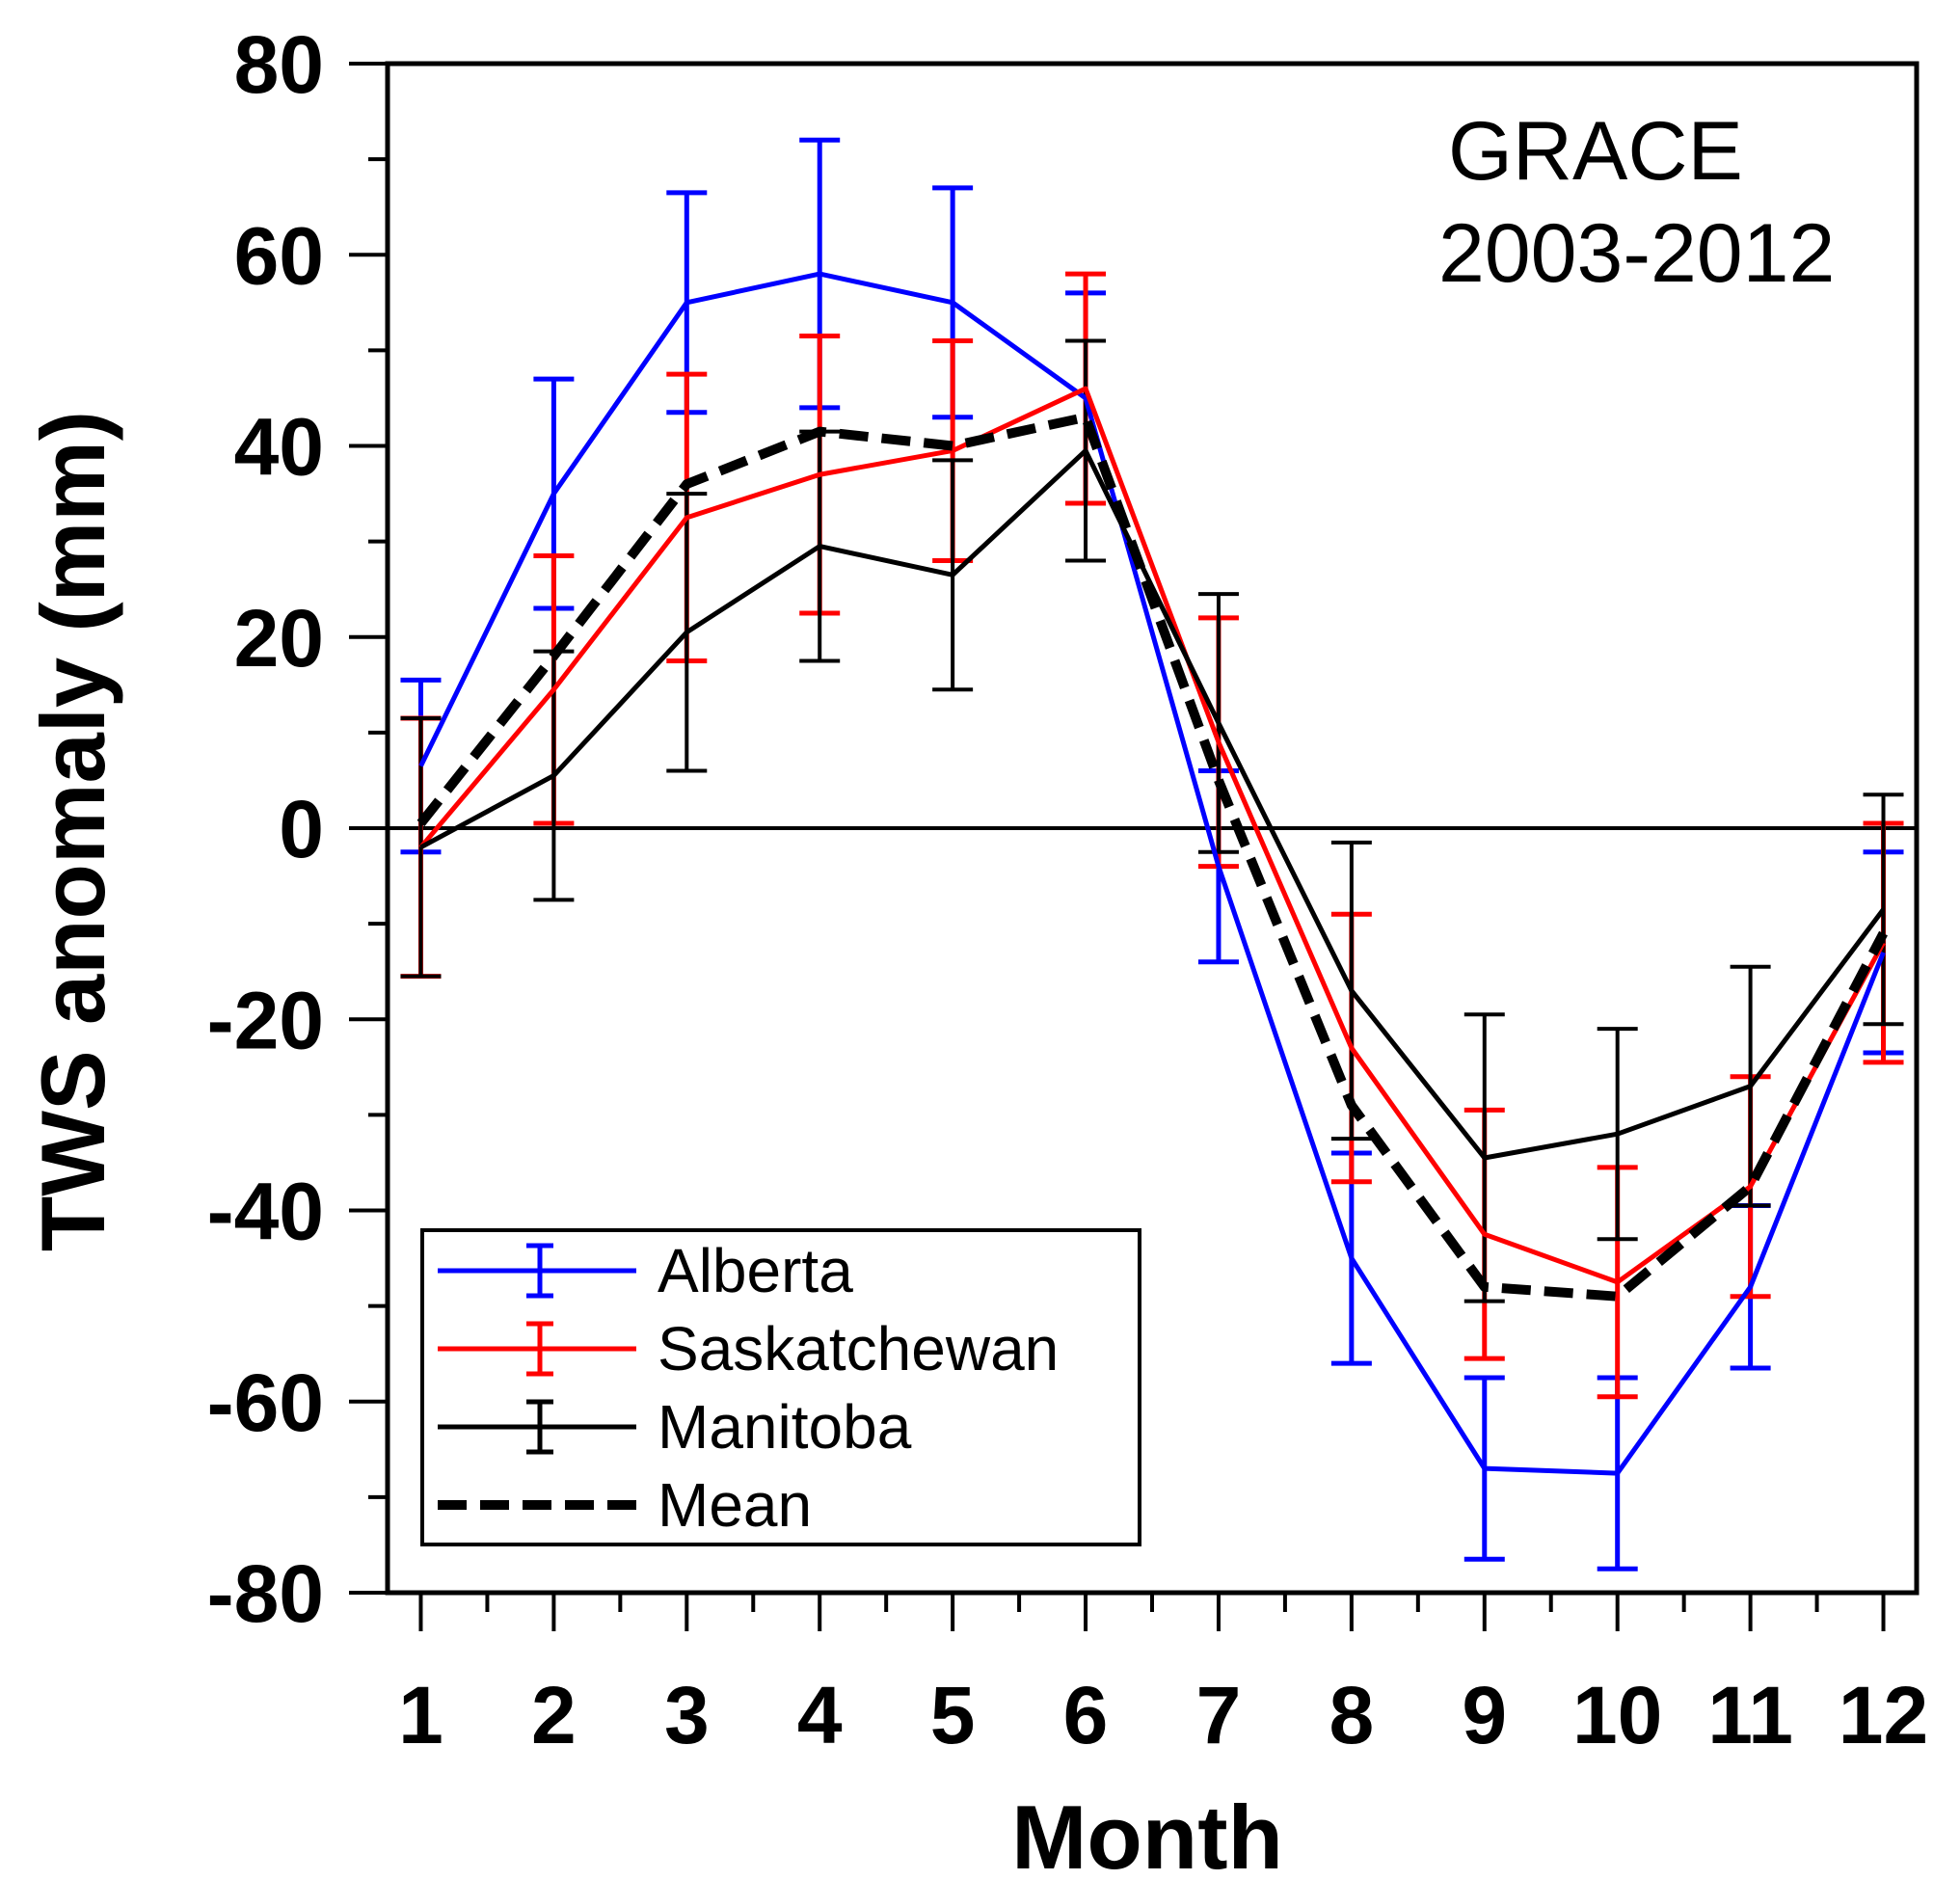 Image resolution: width=1960 pixels, height=1880 pixels. Describe the element at coordinates (953, 1715) in the screenshot. I see `x-tick-label: 5` at that location.